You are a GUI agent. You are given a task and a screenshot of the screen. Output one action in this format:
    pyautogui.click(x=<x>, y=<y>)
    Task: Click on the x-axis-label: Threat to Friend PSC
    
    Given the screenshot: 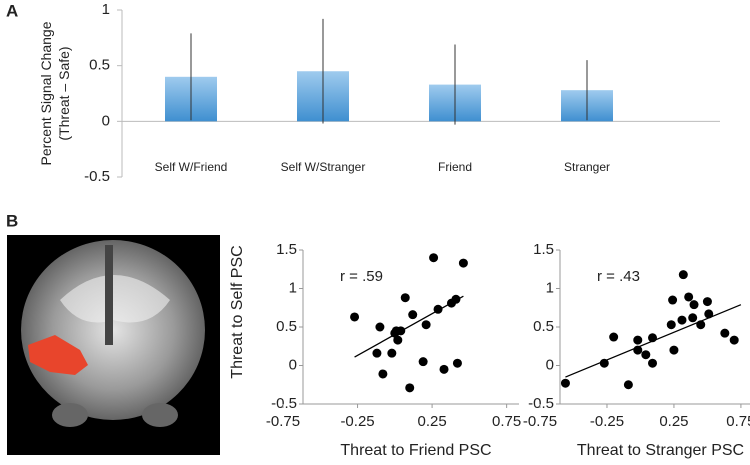 What is the action you would take?
    pyautogui.click(x=415, y=450)
    